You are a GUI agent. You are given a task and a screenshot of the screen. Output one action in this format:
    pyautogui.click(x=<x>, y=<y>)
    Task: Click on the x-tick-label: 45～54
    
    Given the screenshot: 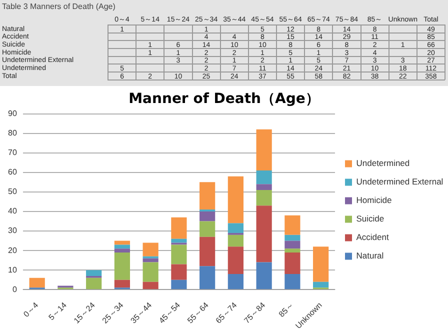 What is the action you would take?
    pyautogui.click(x=169, y=313)
    